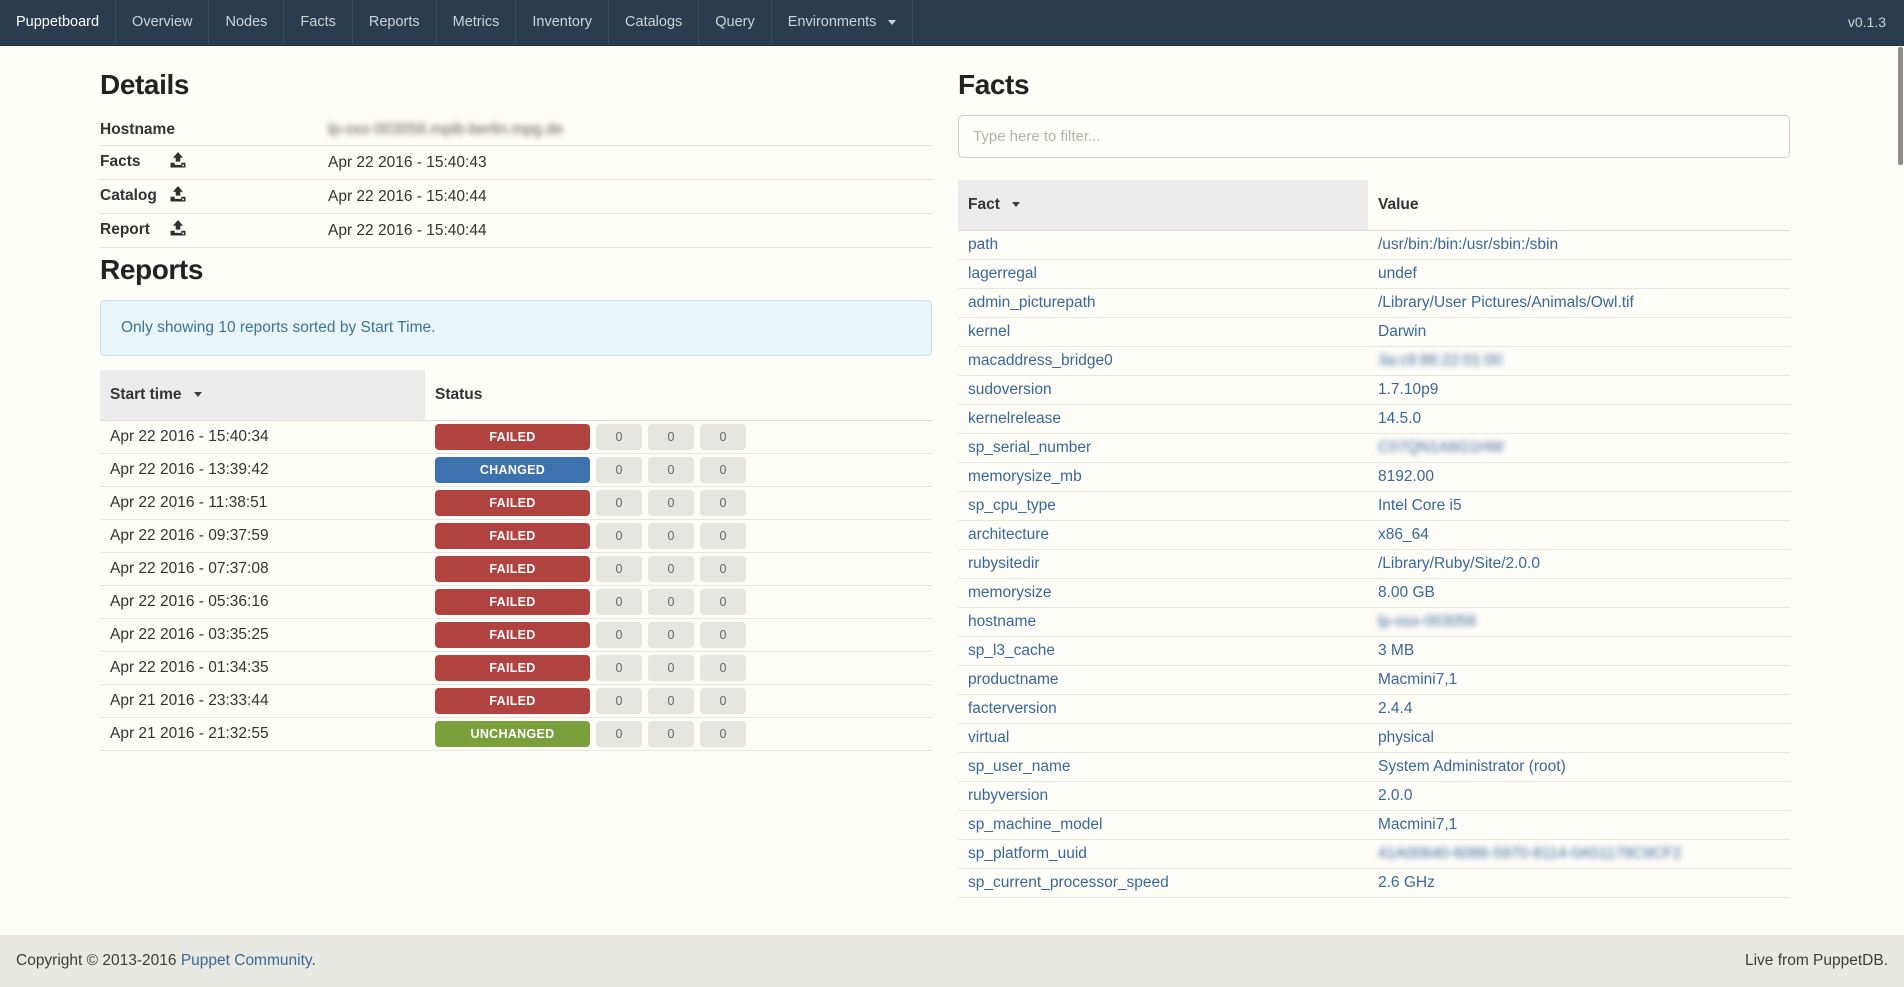 Image resolution: width=1904 pixels, height=987 pixels. Describe the element at coordinates (1441, 447) in the screenshot. I see `fact-value-redacted: C07QN1A6G1HW` at that location.